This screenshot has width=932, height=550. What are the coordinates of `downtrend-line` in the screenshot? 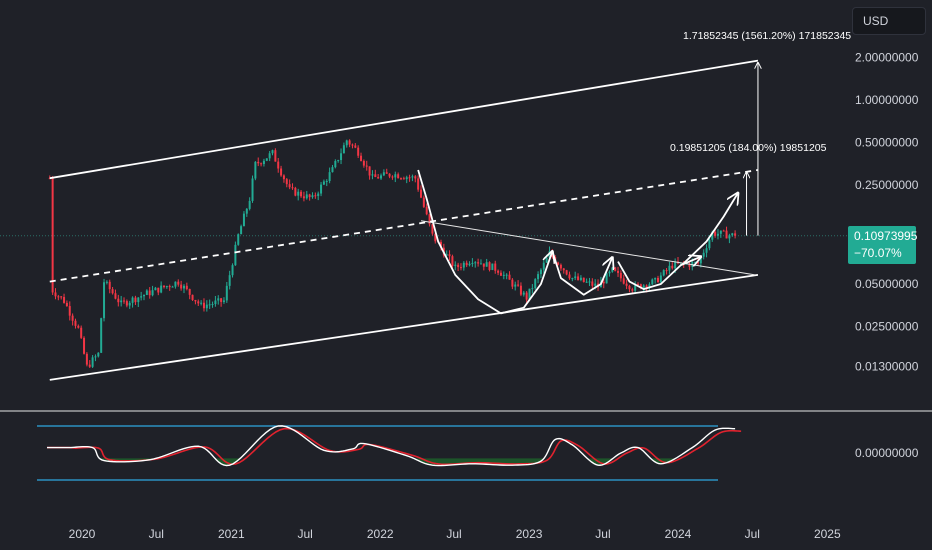 It's located at (588, 248).